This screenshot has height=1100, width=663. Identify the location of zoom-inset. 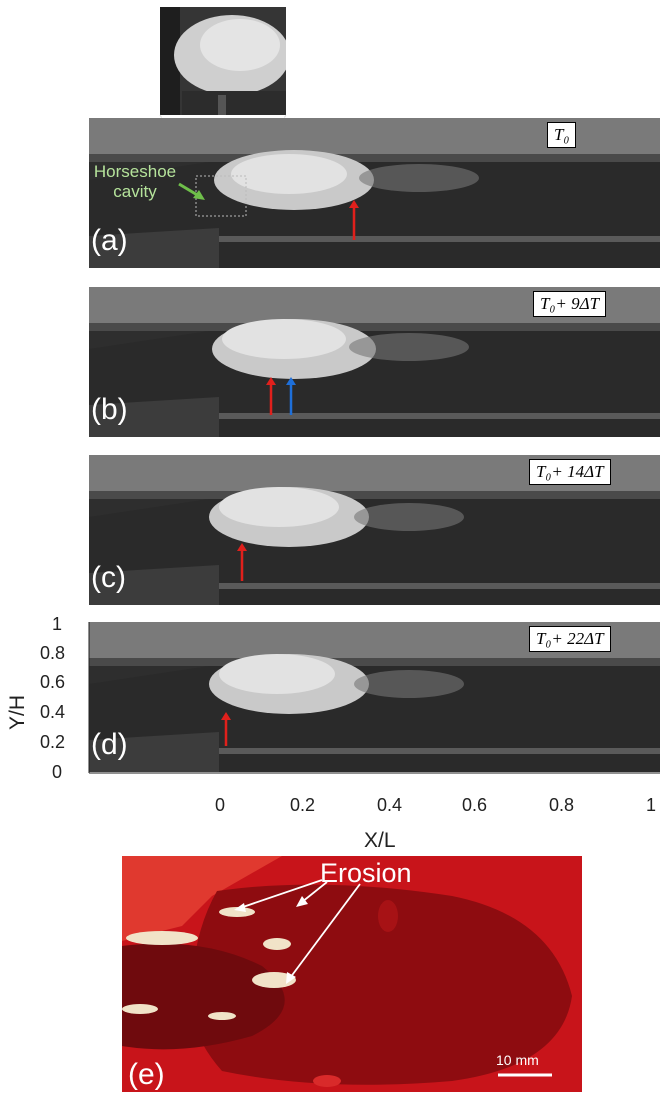
(223, 61).